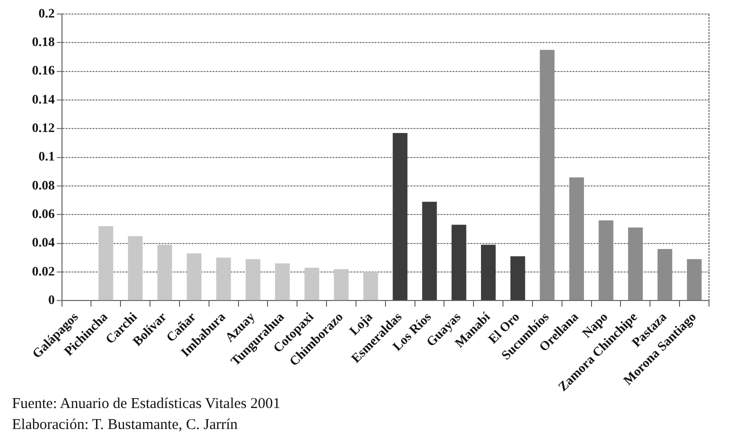 The width and height of the screenshot is (743, 438). Describe the element at coordinates (43, 128) in the screenshot. I see `y-tick-label: 0.12` at that location.